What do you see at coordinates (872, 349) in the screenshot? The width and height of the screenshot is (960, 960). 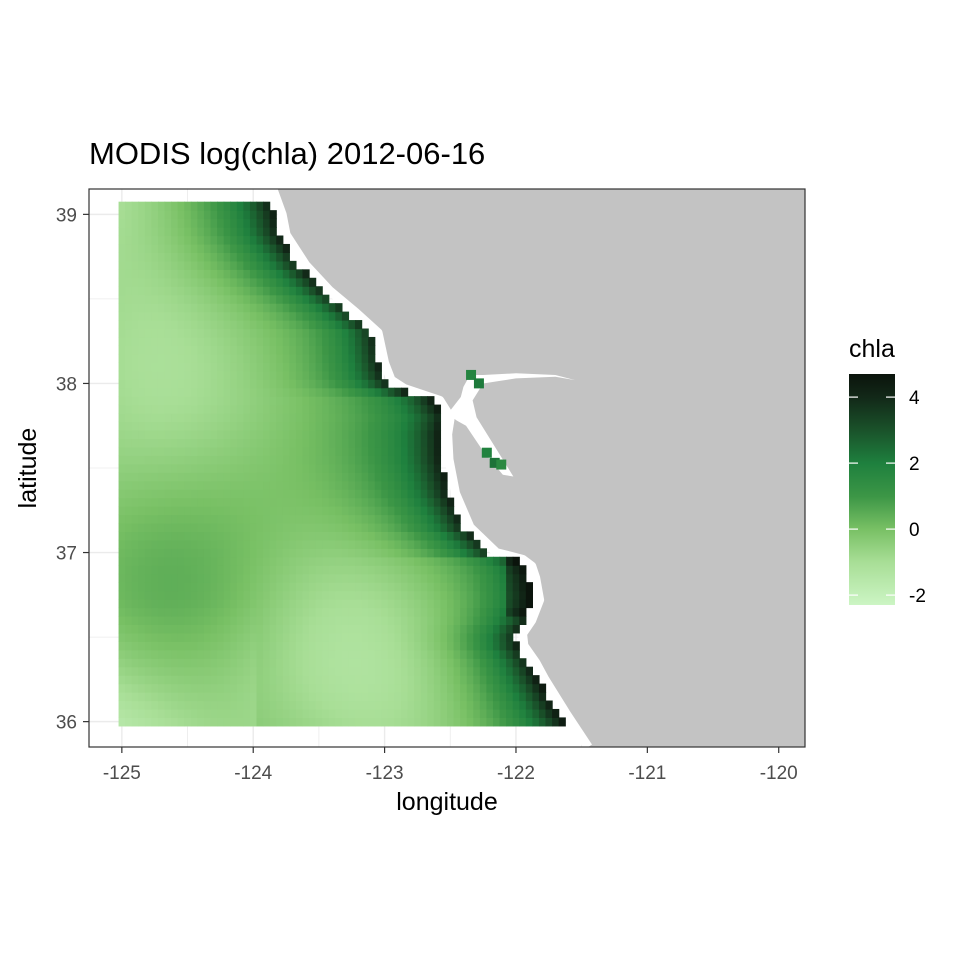 I see `legend-title: chla` at bounding box center [872, 349].